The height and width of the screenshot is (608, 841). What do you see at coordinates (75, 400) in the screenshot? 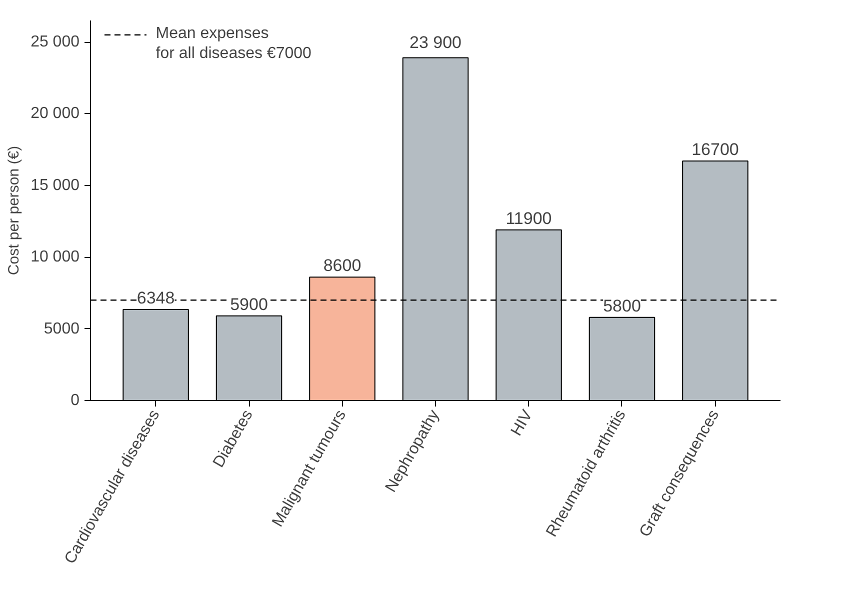
I see `y-tick-label: 0` at bounding box center [75, 400].